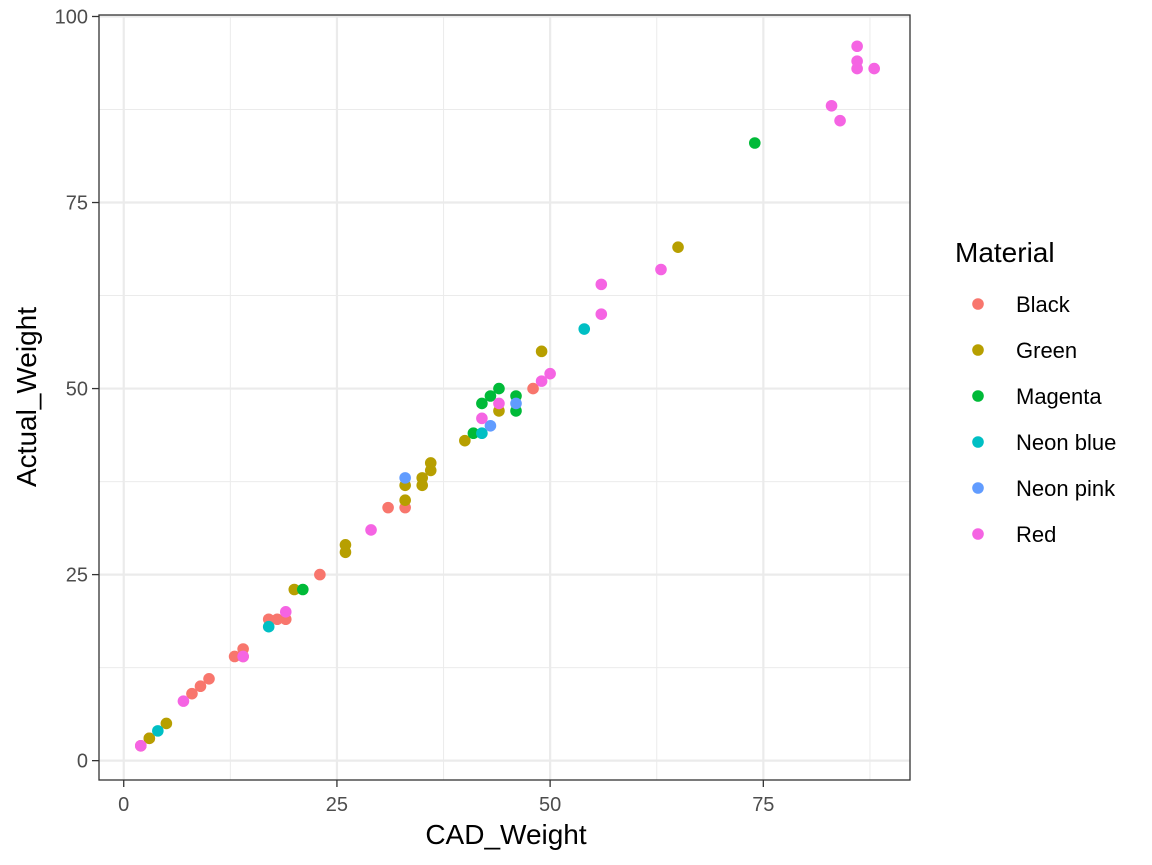 This screenshot has width=1152, height=865. Describe the element at coordinates (1046, 350) in the screenshot. I see `legend-label-green: Green` at that location.